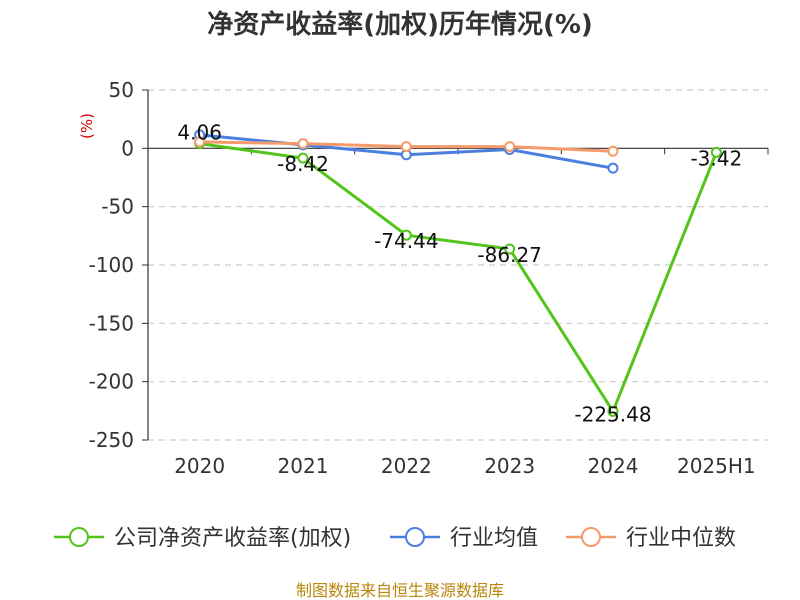 Image resolution: width=800 pixels, height=600 pixels. Describe the element at coordinates (121, 90) in the screenshot. I see `y-tick-label: 50` at that location.